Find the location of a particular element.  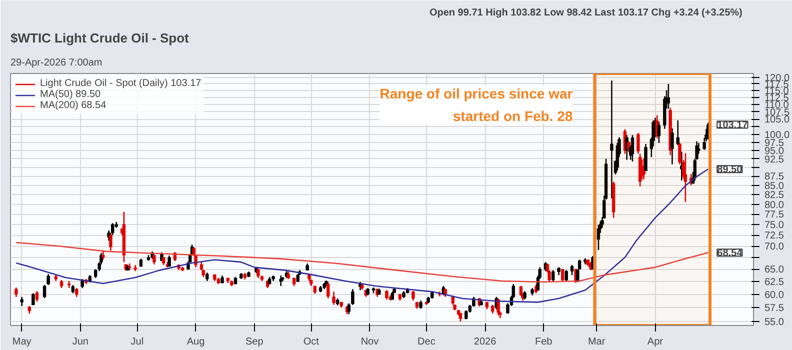

y-tick-label: 60.0 is located at coordinates (774, 295).